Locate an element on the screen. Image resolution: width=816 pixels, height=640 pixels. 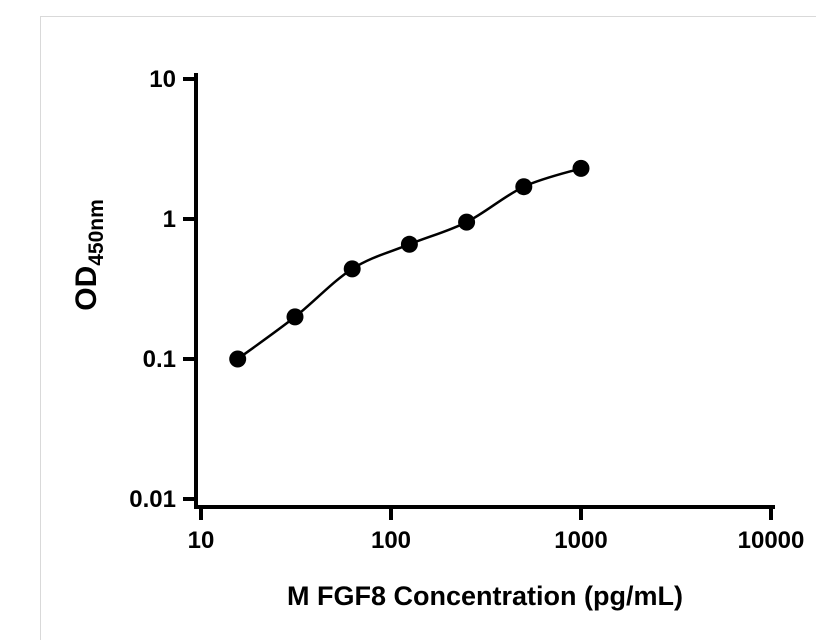
y-axis-title-sub: 450nm is located at coordinates (96, 232).